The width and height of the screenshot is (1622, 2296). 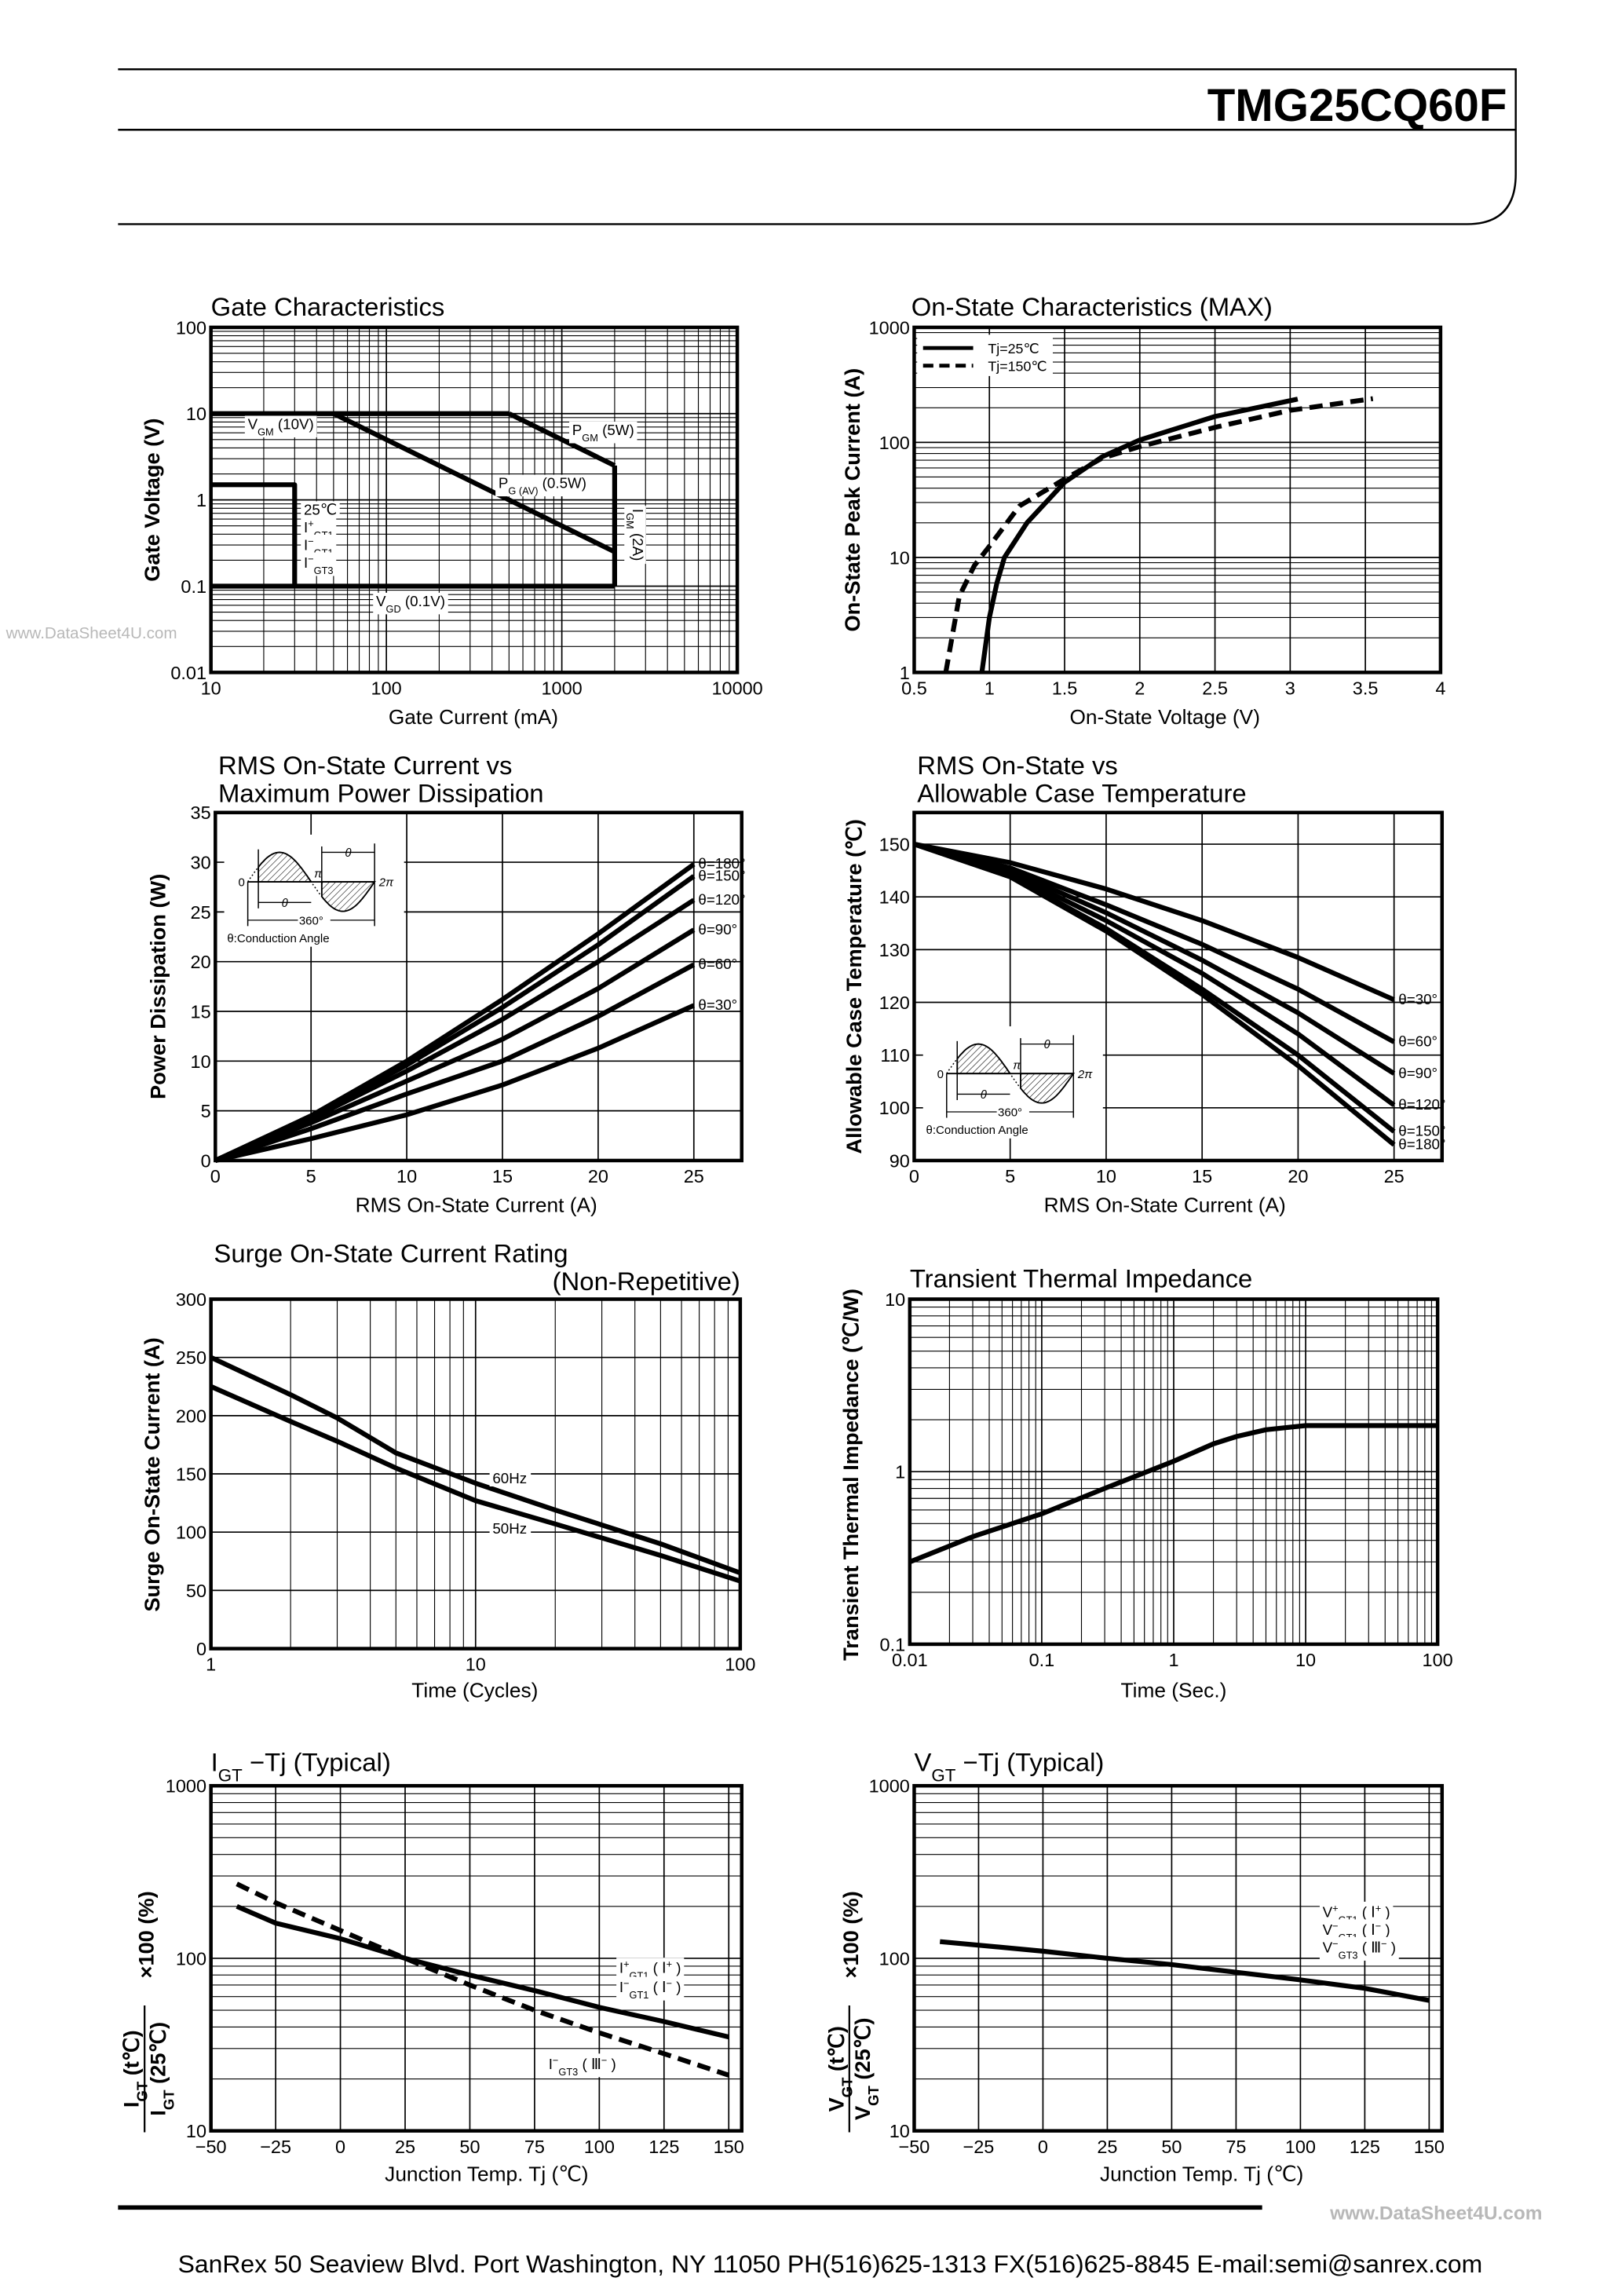 I want to click on annotation: V−GT1 ( Ⅰ− ), so click(x=1356, y=1931).